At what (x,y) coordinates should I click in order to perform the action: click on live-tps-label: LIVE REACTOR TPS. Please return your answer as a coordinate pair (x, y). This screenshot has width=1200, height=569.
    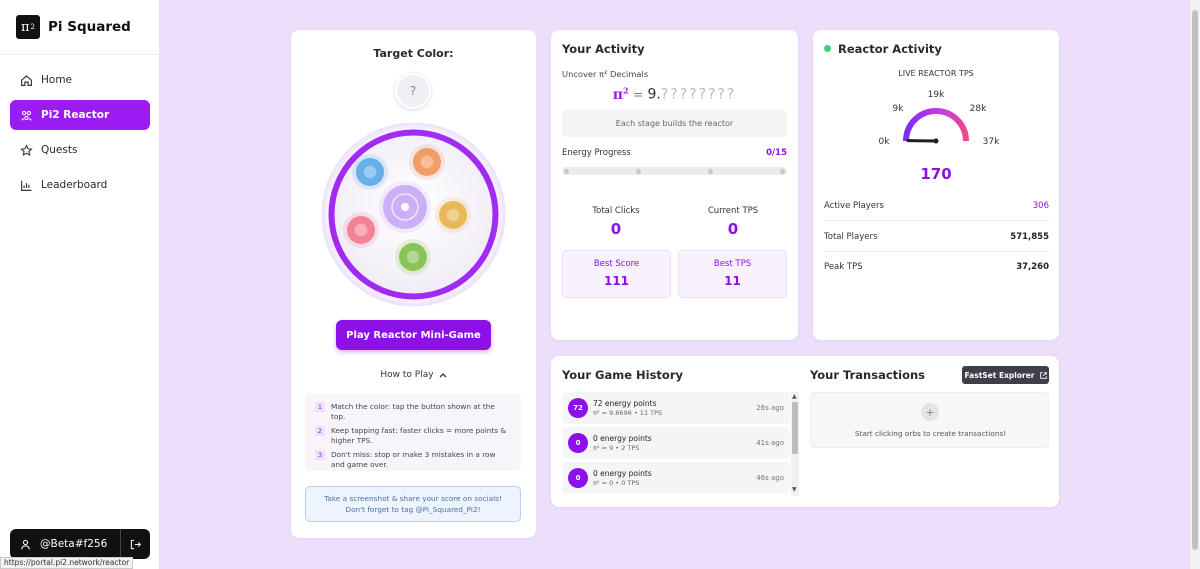
    Looking at the image, I should click on (936, 73).